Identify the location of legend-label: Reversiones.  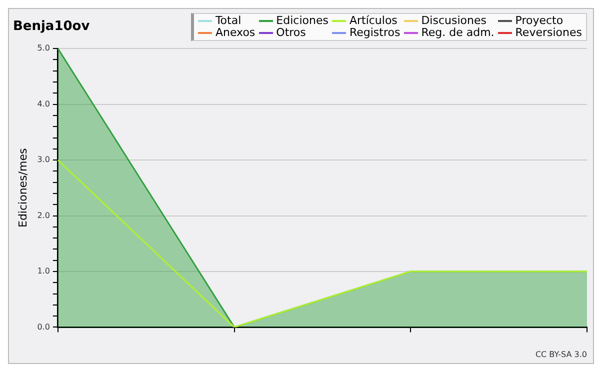
(548, 32).